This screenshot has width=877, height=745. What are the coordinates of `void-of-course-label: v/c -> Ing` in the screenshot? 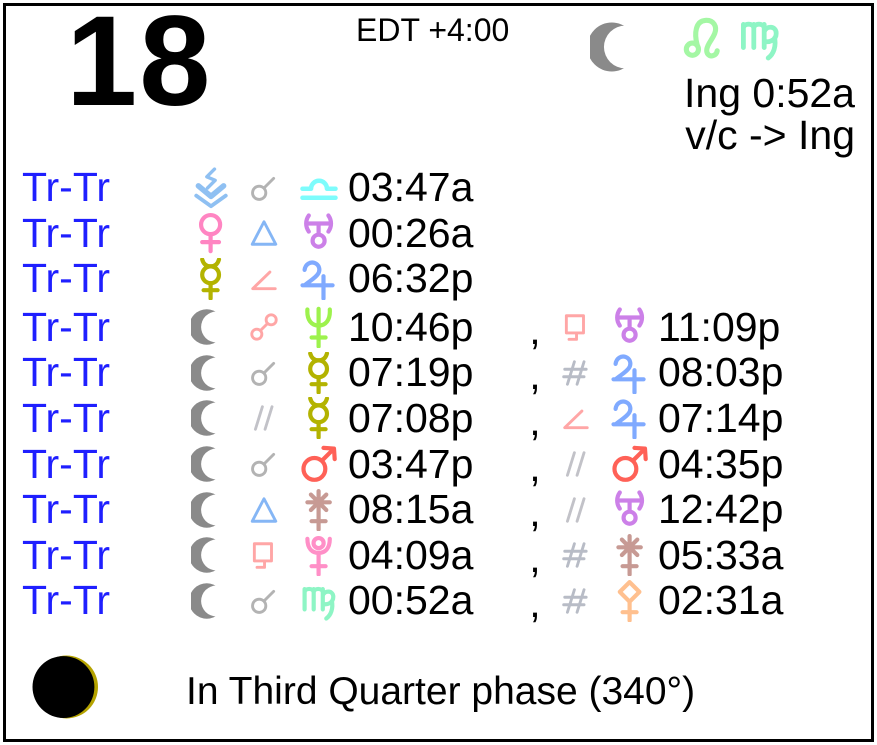 It's located at (770, 135).